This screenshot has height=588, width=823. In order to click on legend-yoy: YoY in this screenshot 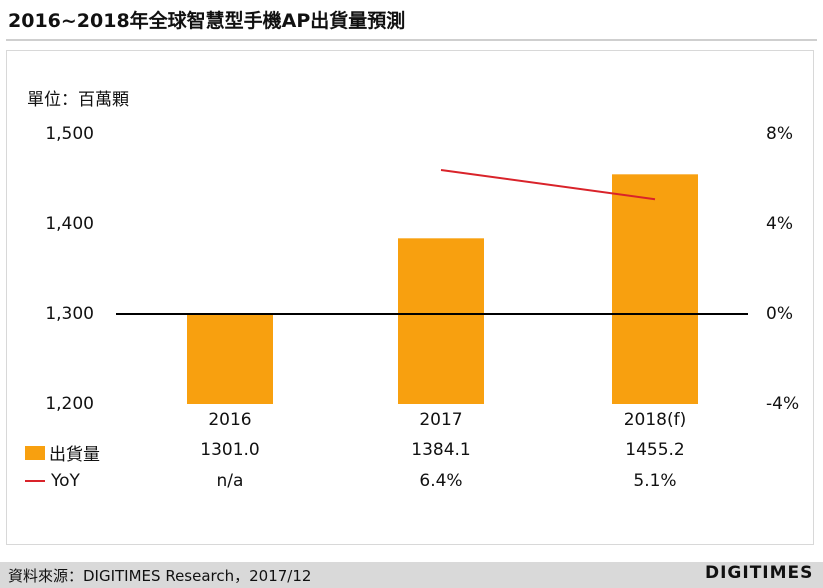, I will do `click(52, 481)`.